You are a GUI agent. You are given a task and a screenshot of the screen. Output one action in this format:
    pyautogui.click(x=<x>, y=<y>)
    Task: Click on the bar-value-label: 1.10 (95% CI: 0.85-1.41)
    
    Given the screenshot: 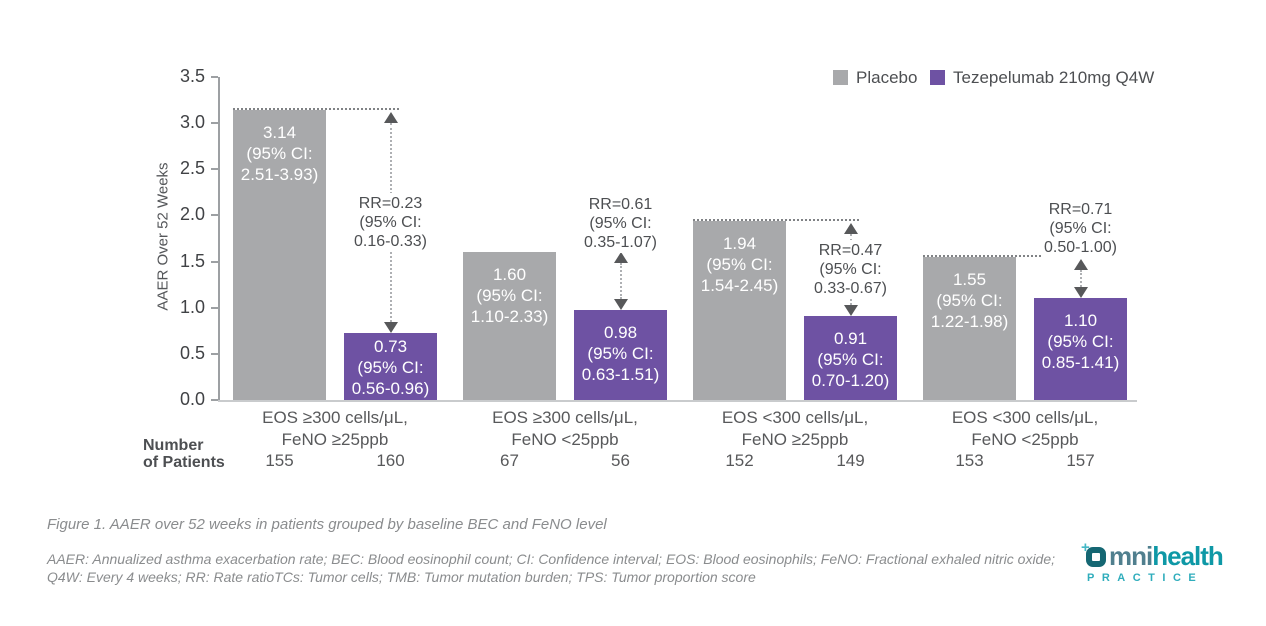 What is the action you would take?
    pyautogui.click(x=1080, y=342)
    